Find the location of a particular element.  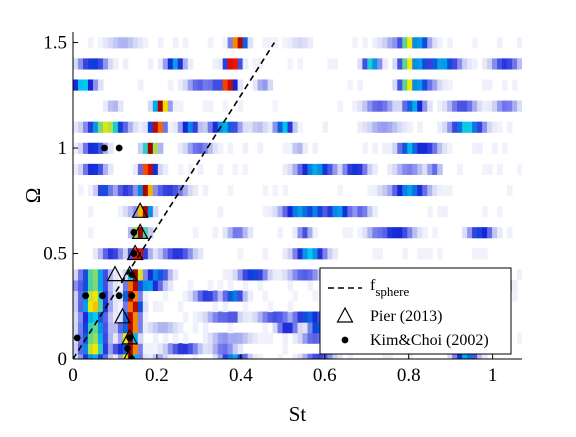

pier-2013-point is located at coordinates (123, 315).